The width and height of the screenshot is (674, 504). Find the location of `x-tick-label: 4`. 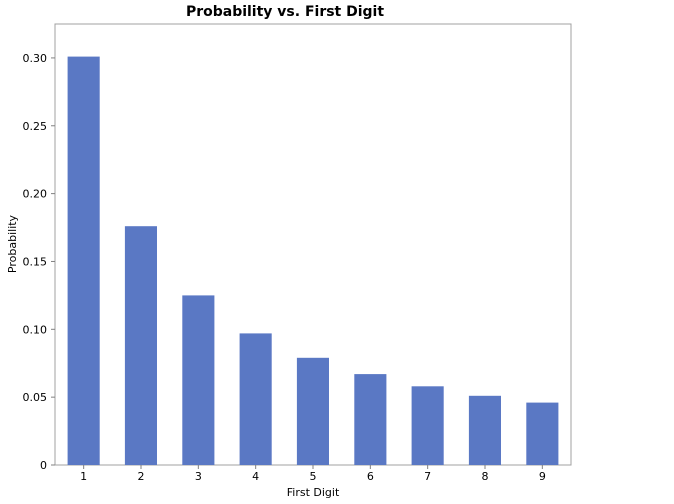

x-tick-label: 4 is located at coordinates (255, 476).